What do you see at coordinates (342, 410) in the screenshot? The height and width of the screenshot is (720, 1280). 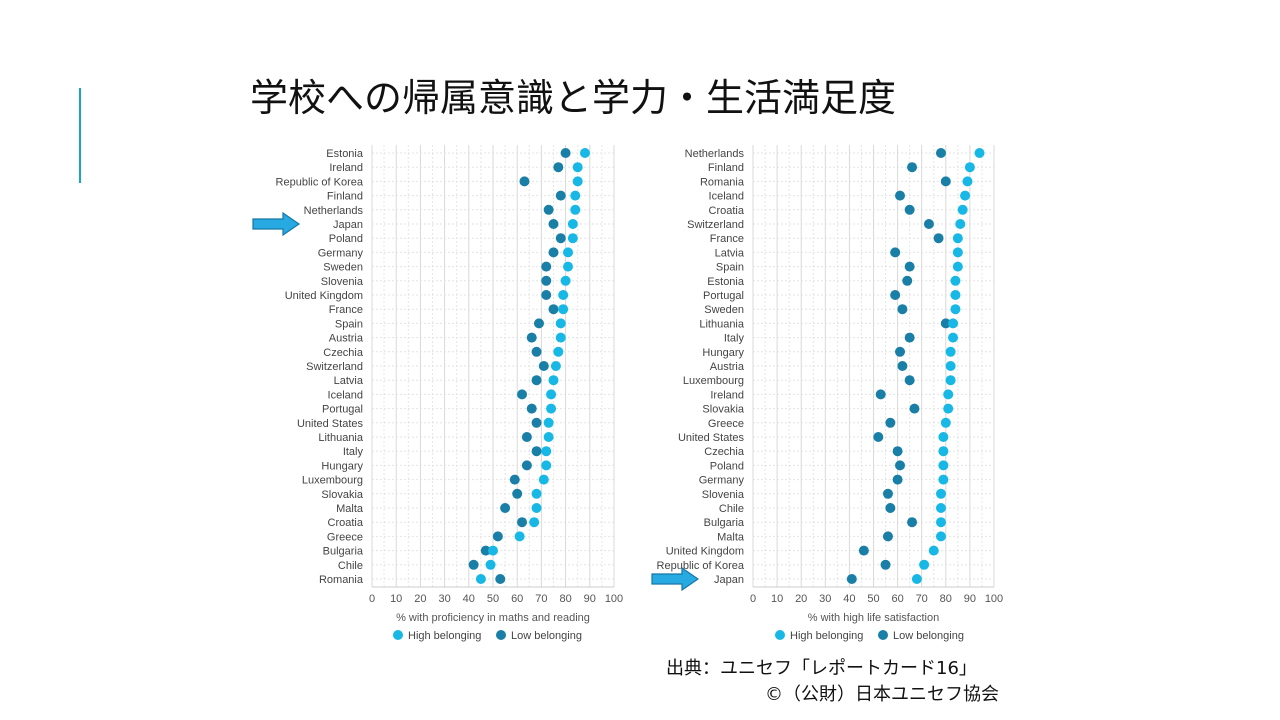 I see `category-label: Portugal` at bounding box center [342, 410].